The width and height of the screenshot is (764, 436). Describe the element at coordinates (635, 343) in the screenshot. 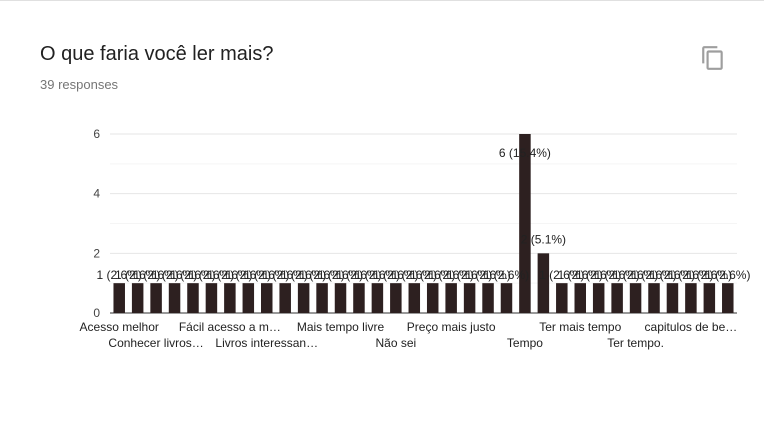

I see `x-tick-label: Ter tempo.` at that location.